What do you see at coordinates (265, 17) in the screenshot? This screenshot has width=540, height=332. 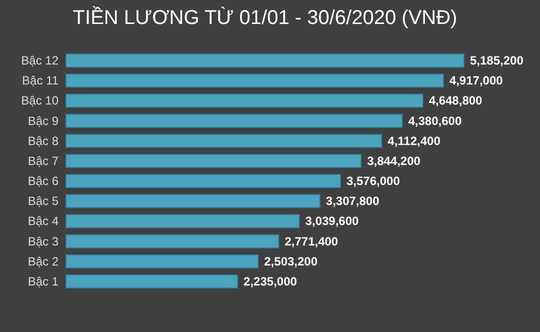 I see `chart-title: TIỀN LƯƠNG TỪ 01/01 - 30/6/2020 (VNĐ)` at bounding box center [265, 17].